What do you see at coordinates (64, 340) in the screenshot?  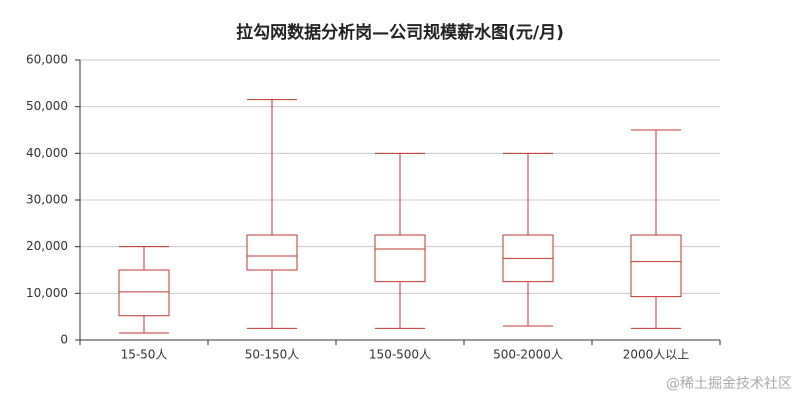 I see `y-tick-label: 0` at bounding box center [64, 340].